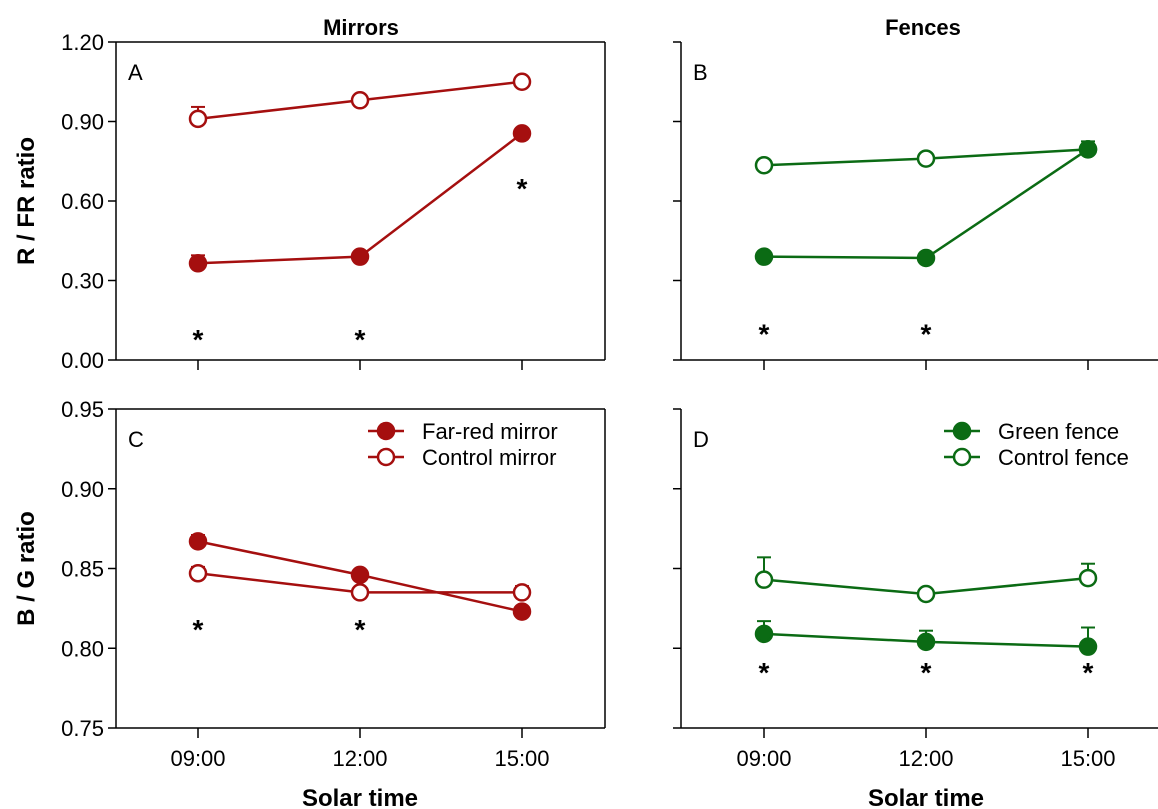 Image resolution: width=1158 pixels, height=809 pixels. Describe the element at coordinates (26, 201) in the screenshot. I see `y-axis-title: R / FR ratio` at that location.